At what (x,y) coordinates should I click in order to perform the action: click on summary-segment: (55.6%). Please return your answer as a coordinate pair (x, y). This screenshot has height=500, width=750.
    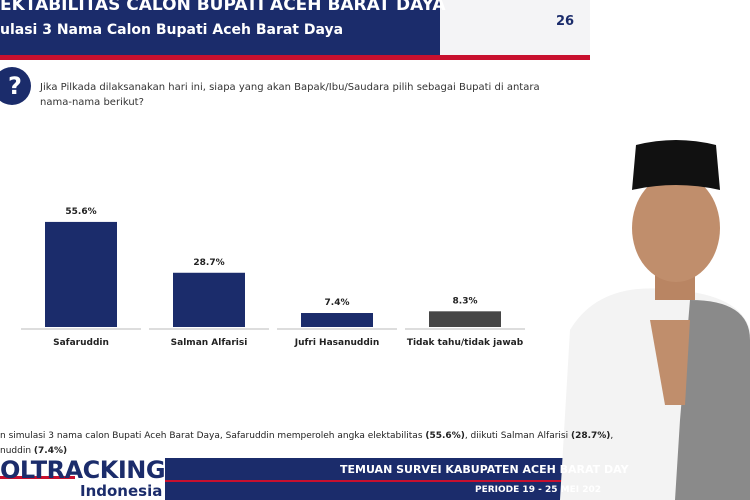
    Looking at the image, I should click on (445, 436).